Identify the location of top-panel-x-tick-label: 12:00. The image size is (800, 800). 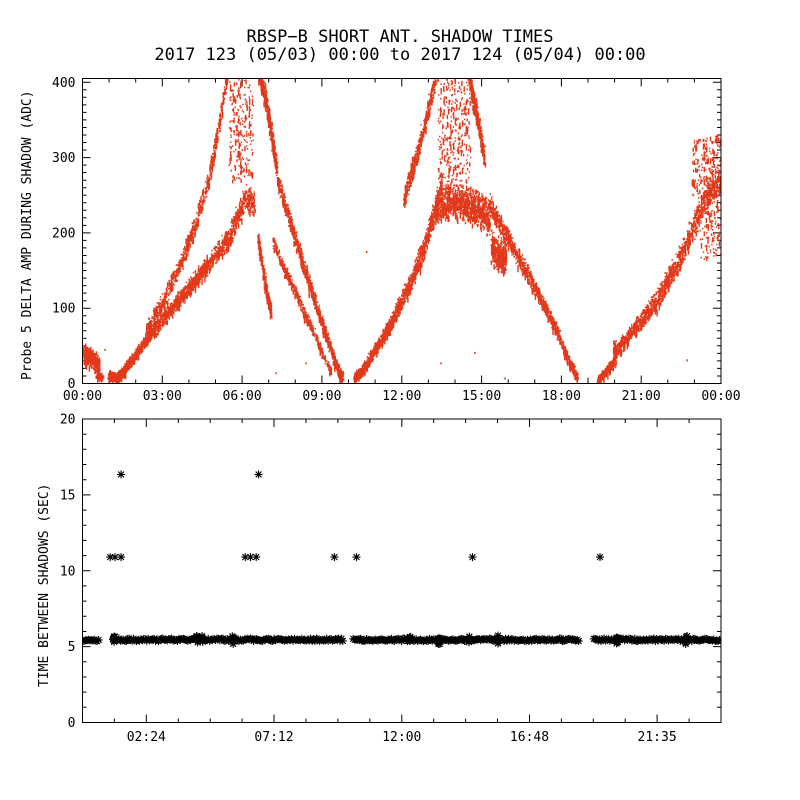
(401, 396).